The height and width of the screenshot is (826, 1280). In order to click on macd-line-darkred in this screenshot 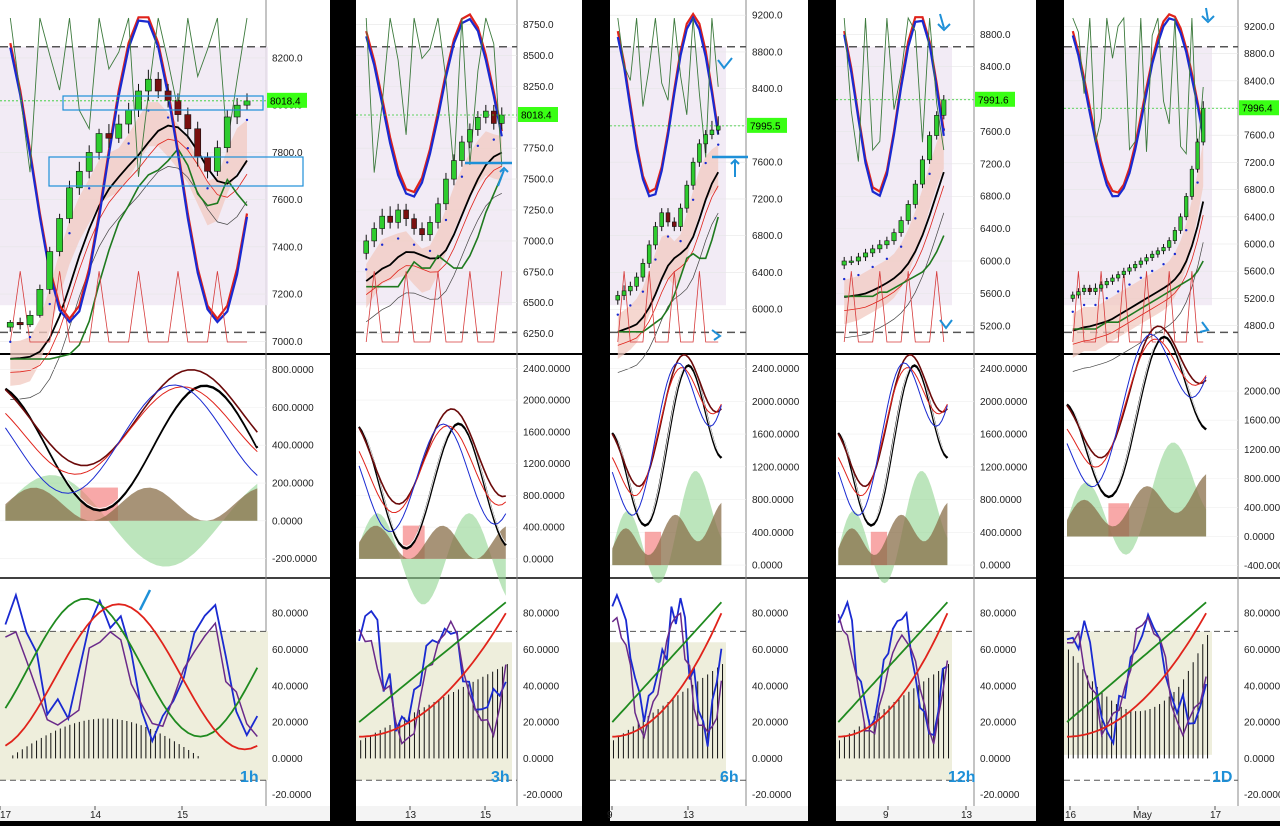, I will do `click(131, 418)`.